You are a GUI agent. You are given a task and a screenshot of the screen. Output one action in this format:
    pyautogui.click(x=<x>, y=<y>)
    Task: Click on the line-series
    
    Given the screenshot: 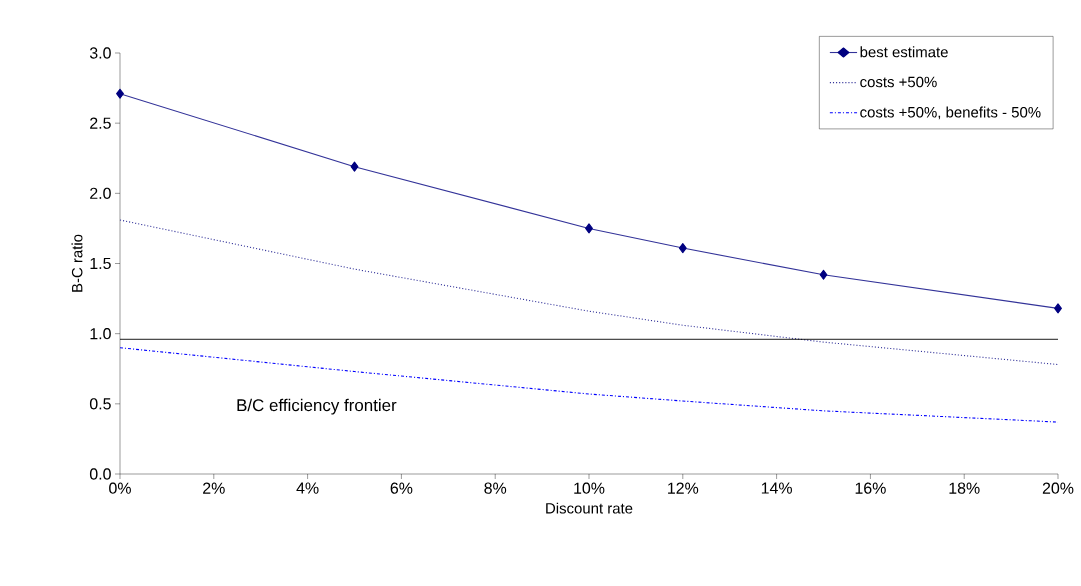 What is the action you would take?
    pyautogui.click(x=589, y=385)
    